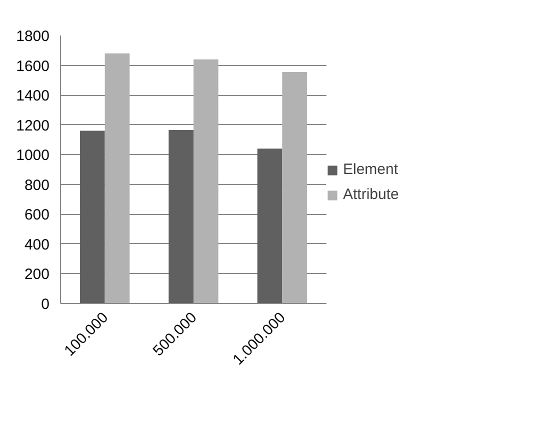  What do you see at coordinates (37, 275) in the screenshot?
I see `y-tick-label: 200` at bounding box center [37, 275].